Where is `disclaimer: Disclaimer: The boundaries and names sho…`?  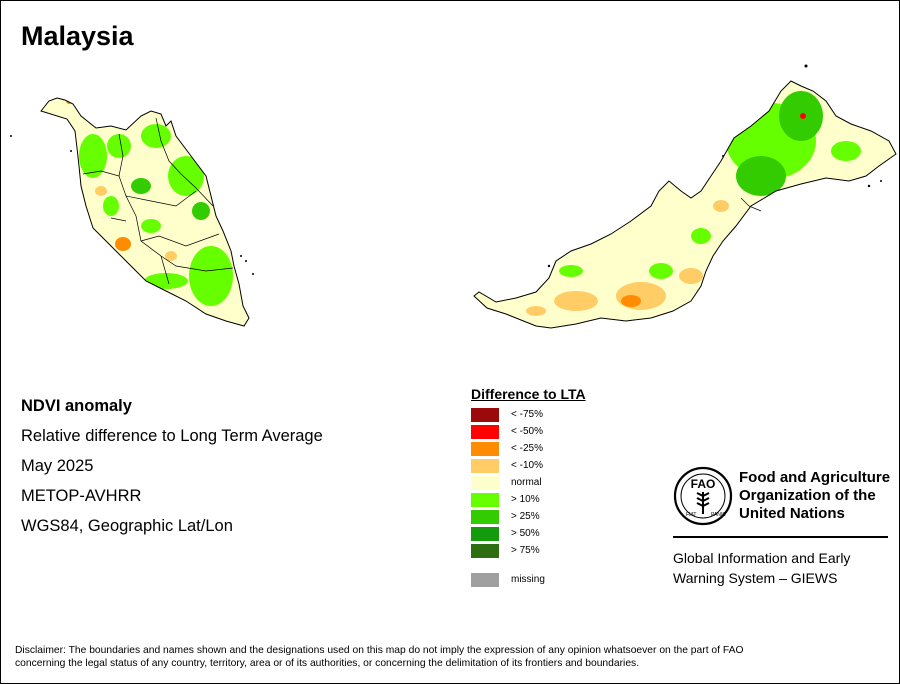 disclaimer: Disclaimer: The boundaries and names sho… is located at coordinates (450, 657).